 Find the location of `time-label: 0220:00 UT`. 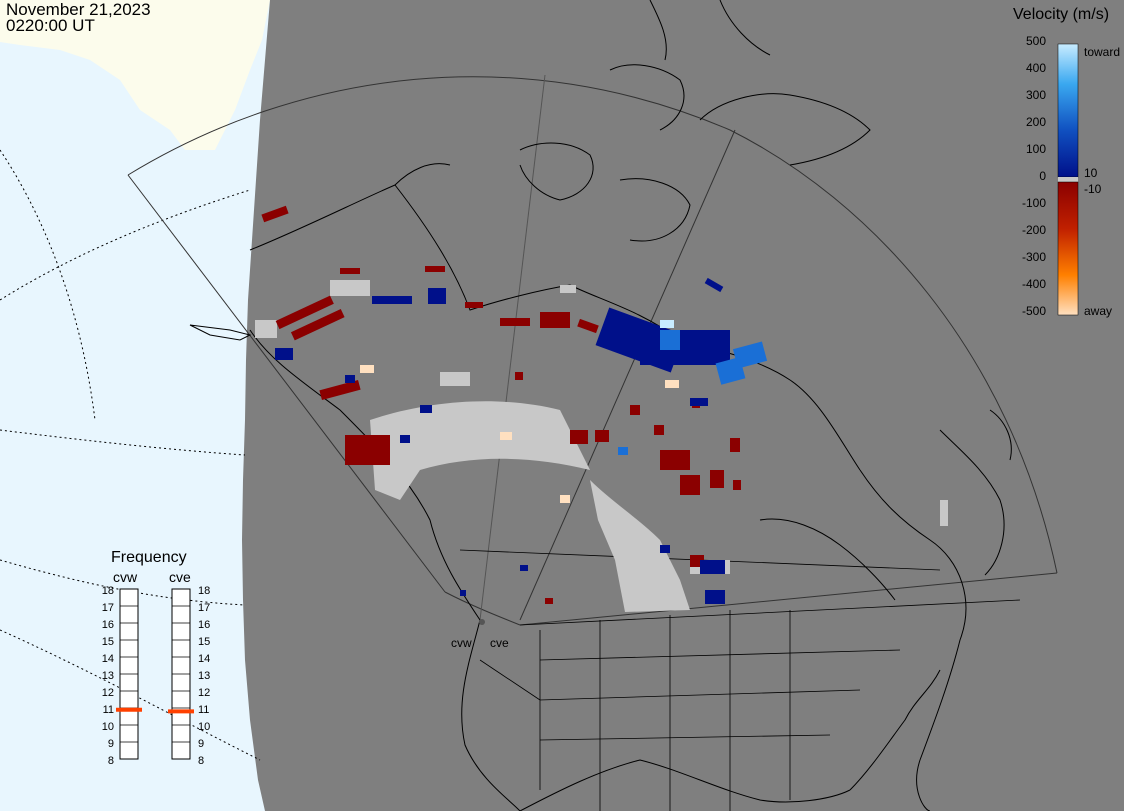

time-label: 0220:00 UT is located at coordinates (50, 25).